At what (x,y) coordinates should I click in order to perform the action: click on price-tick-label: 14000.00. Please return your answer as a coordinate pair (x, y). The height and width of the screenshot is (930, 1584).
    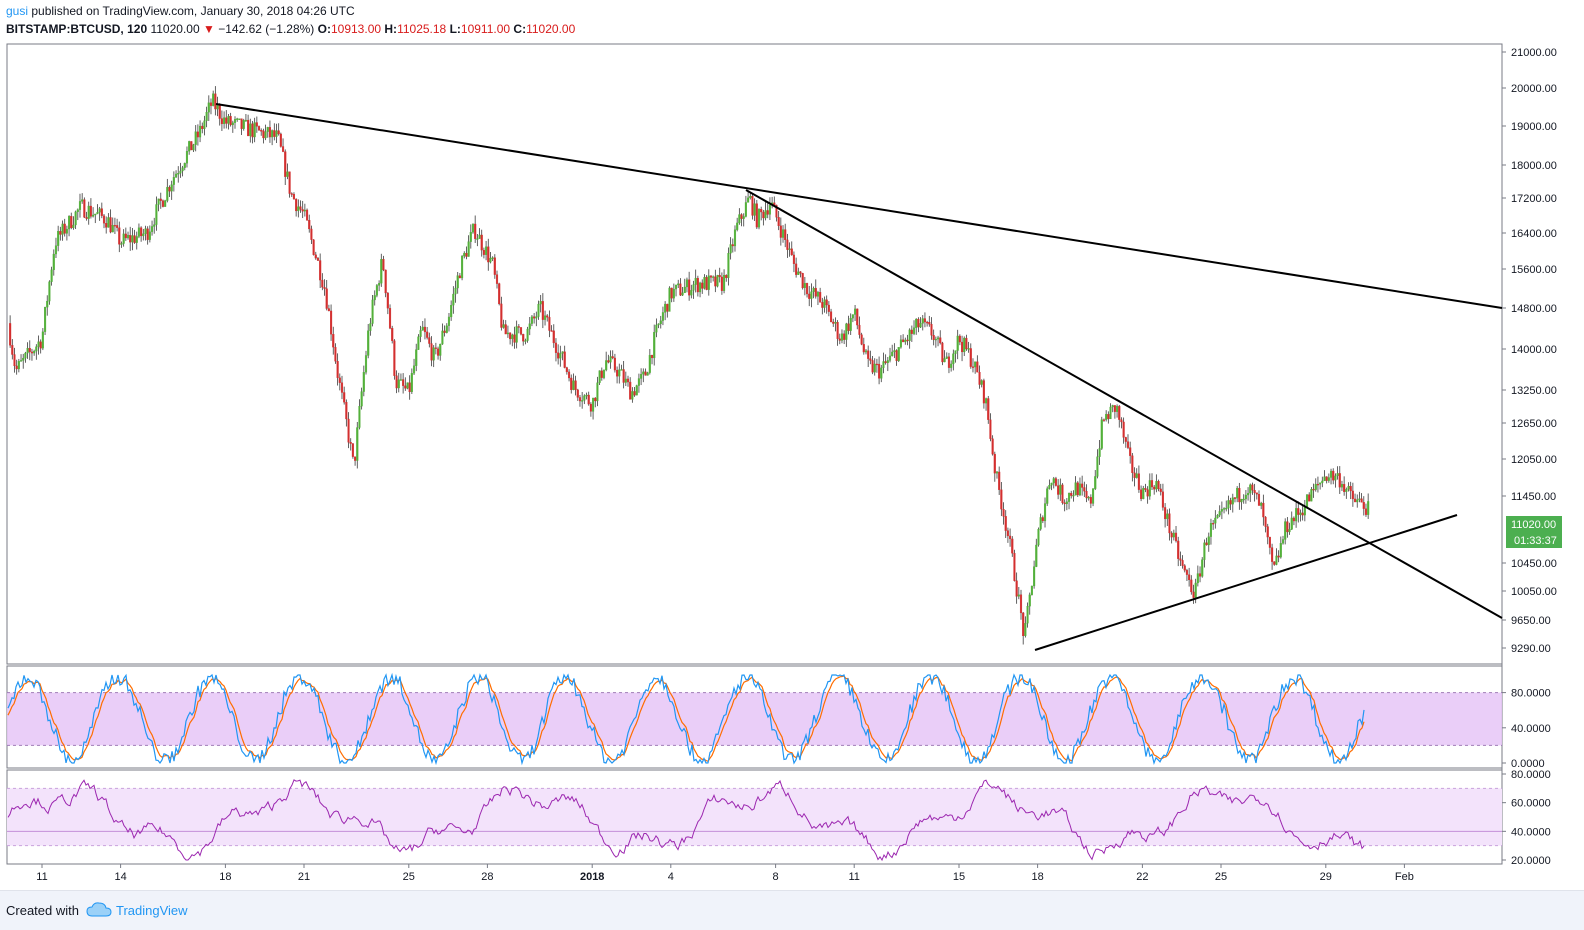
    Looking at the image, I should click on (1534, 350).